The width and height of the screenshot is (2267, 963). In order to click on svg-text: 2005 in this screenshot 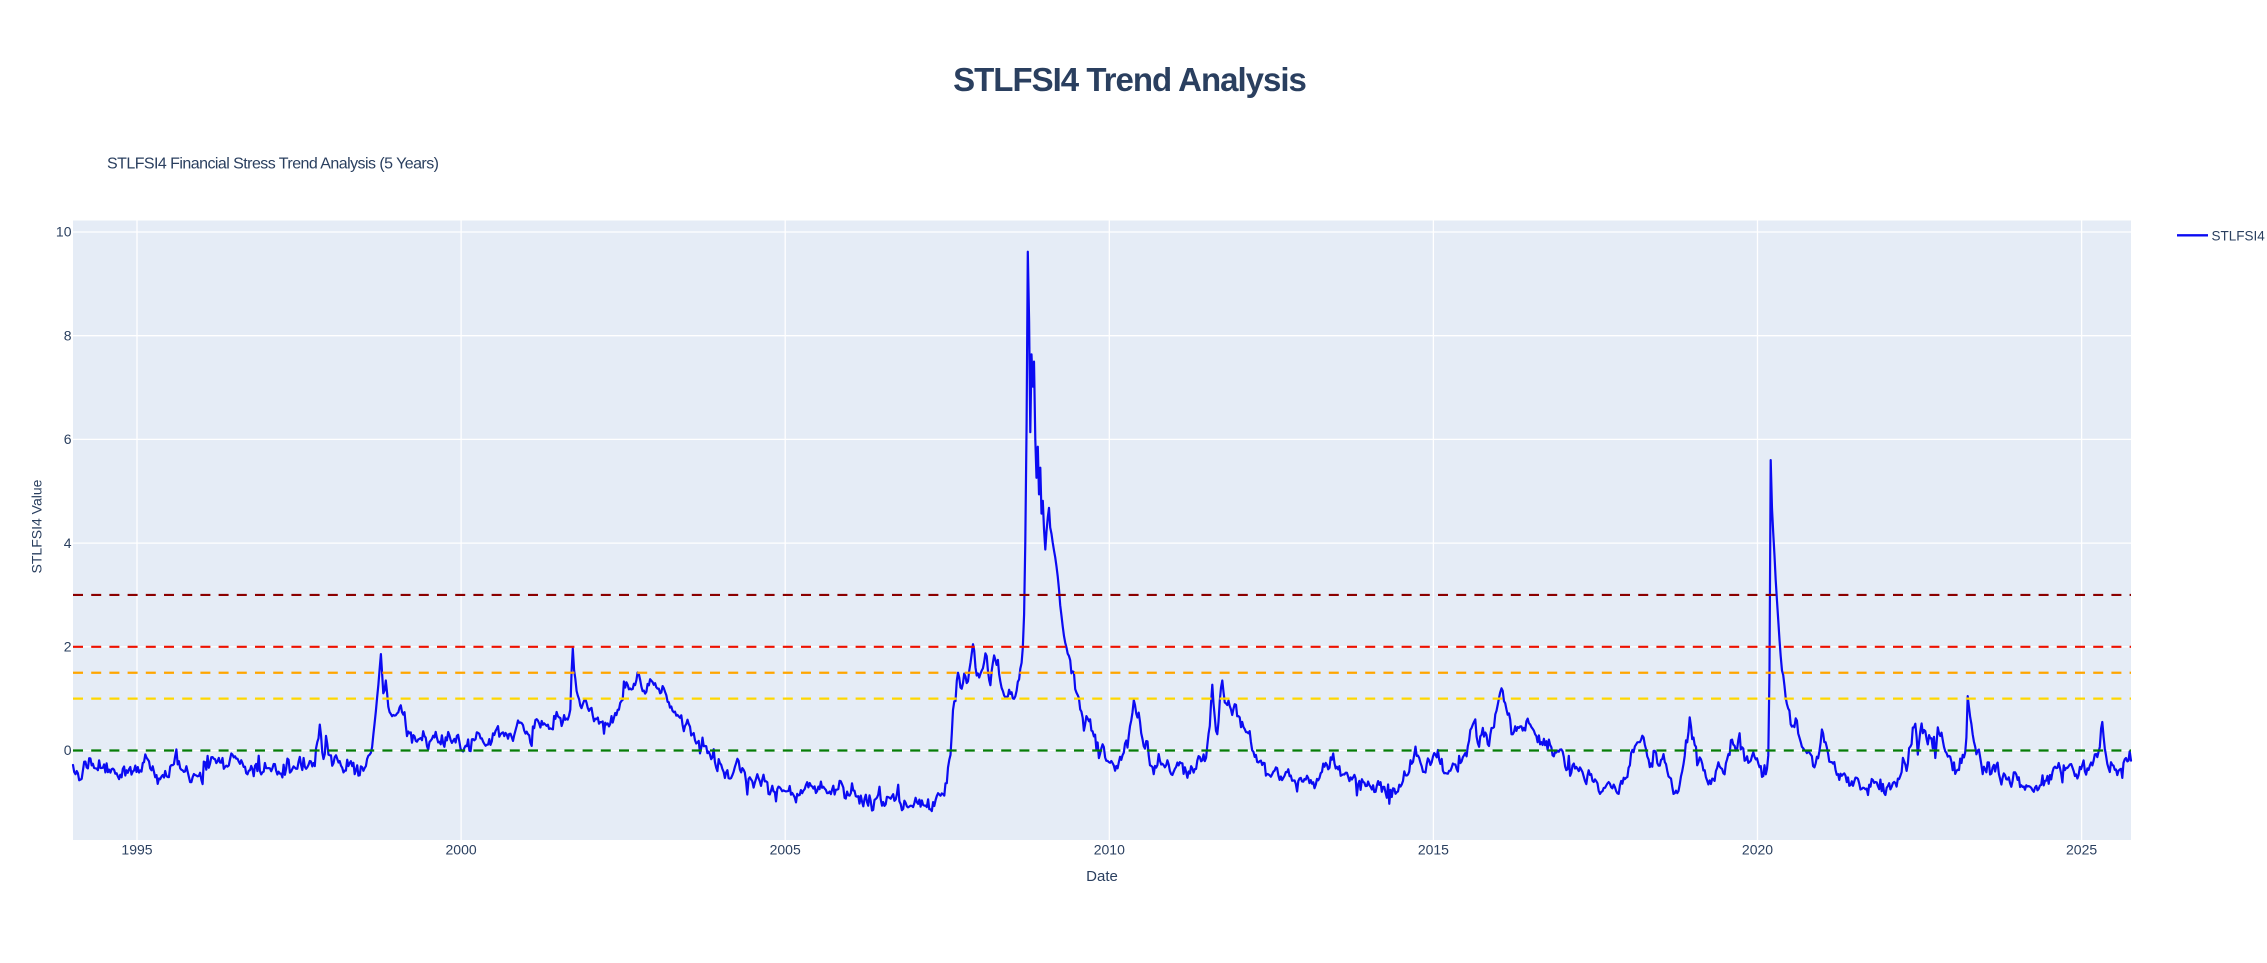, I will do `click(785, 850)`.